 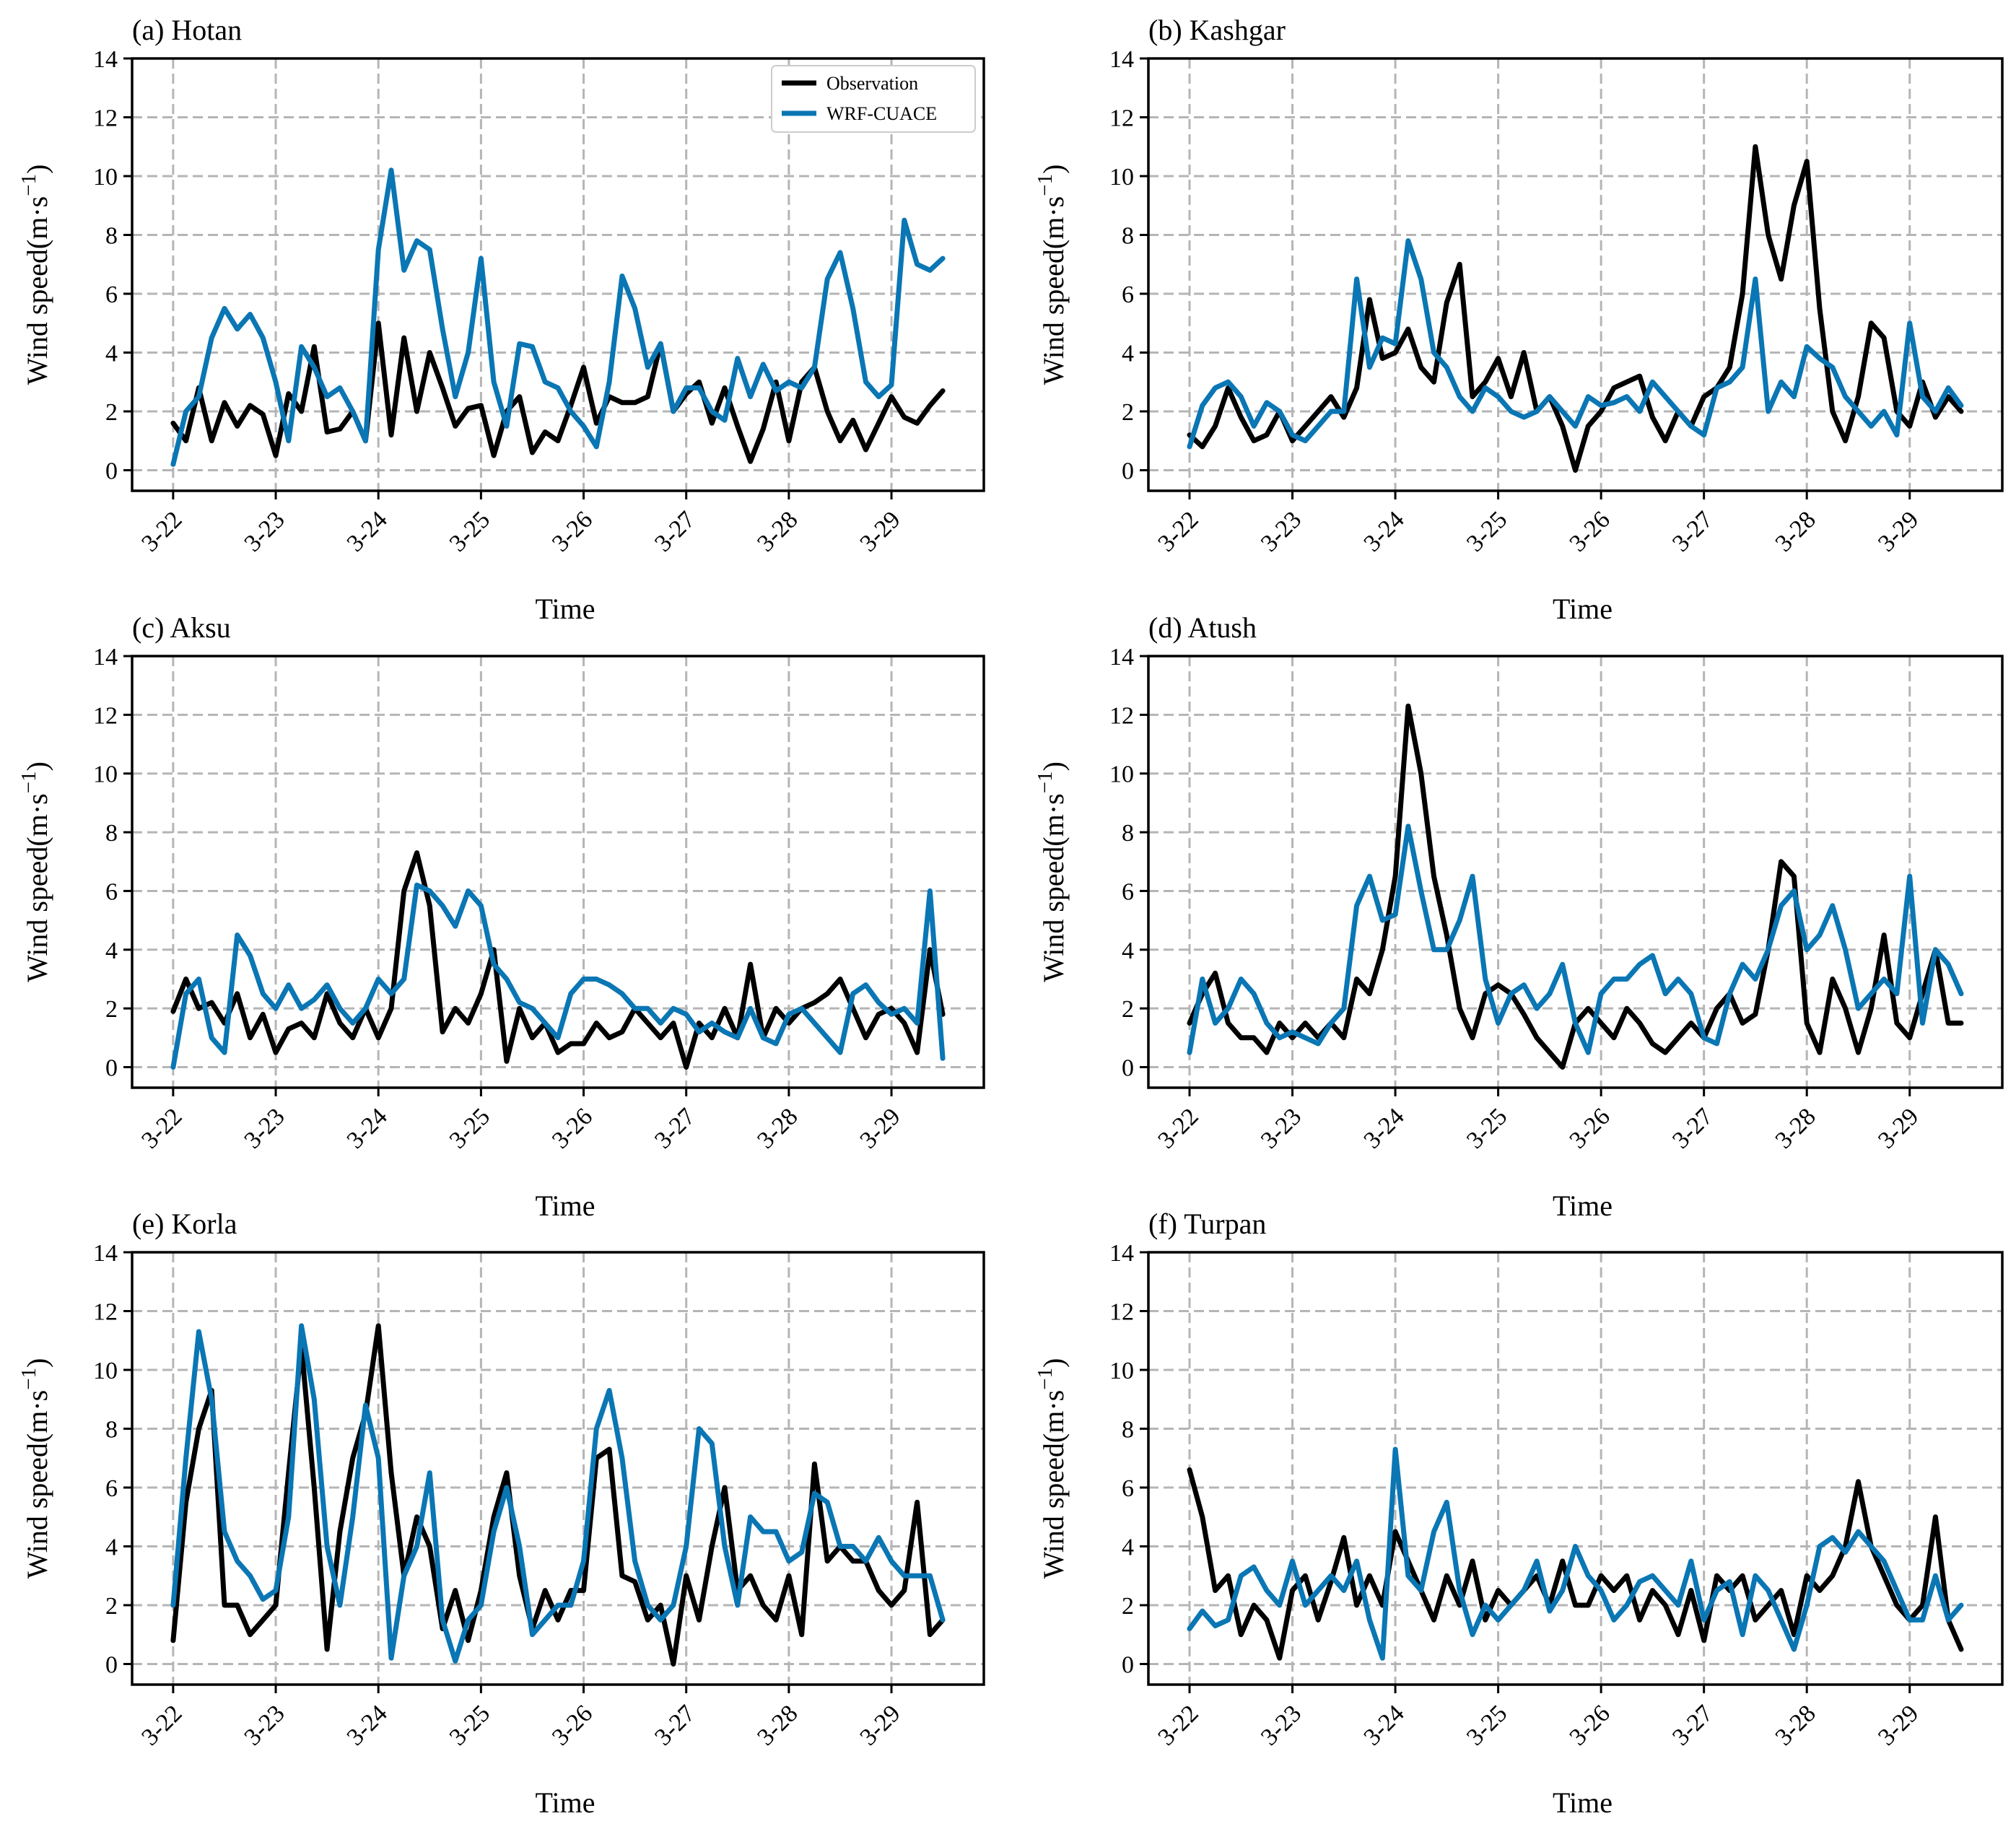 What do you see at coordinates (1217, 30) in the screenshot?
I see `panel-title: (b) Kashgar` at bounding box center [1217, 30].